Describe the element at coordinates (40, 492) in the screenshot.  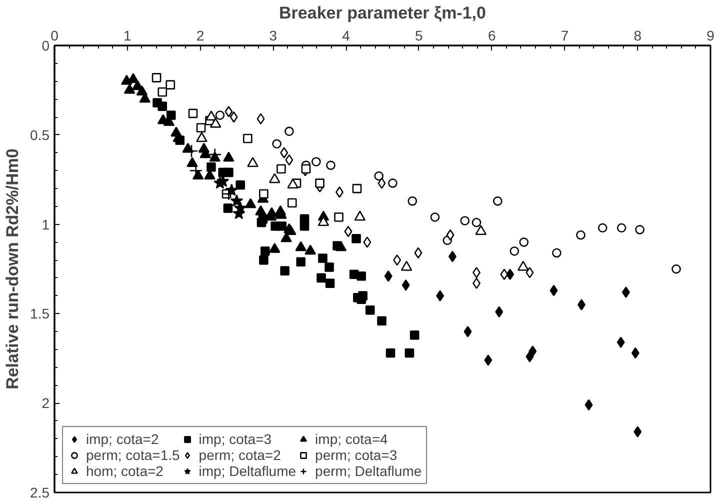
I see `y-tick-label: 2.5` at that location.